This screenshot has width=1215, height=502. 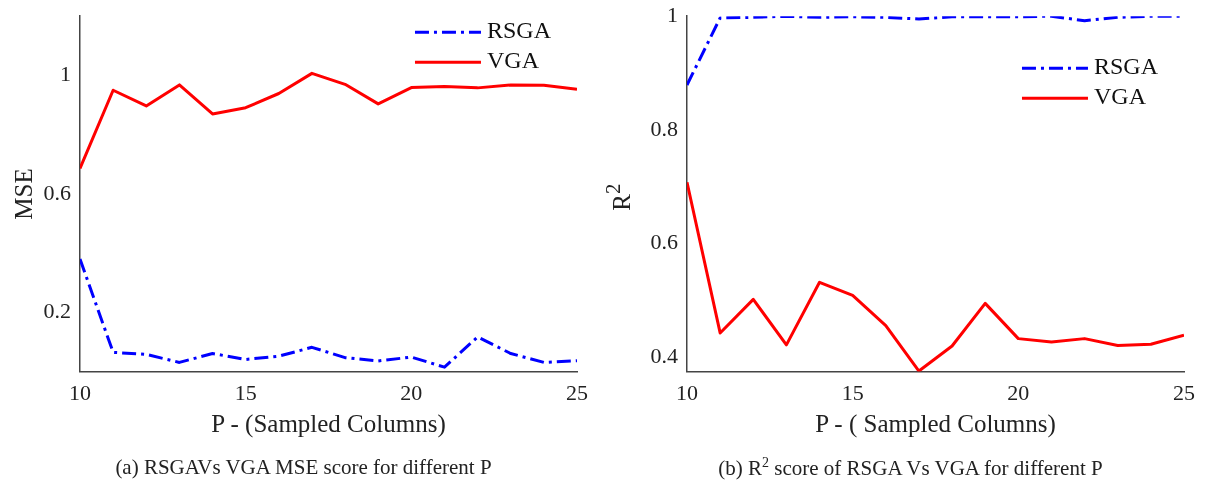 I want to click on line-series, so click(x=328, y=313).